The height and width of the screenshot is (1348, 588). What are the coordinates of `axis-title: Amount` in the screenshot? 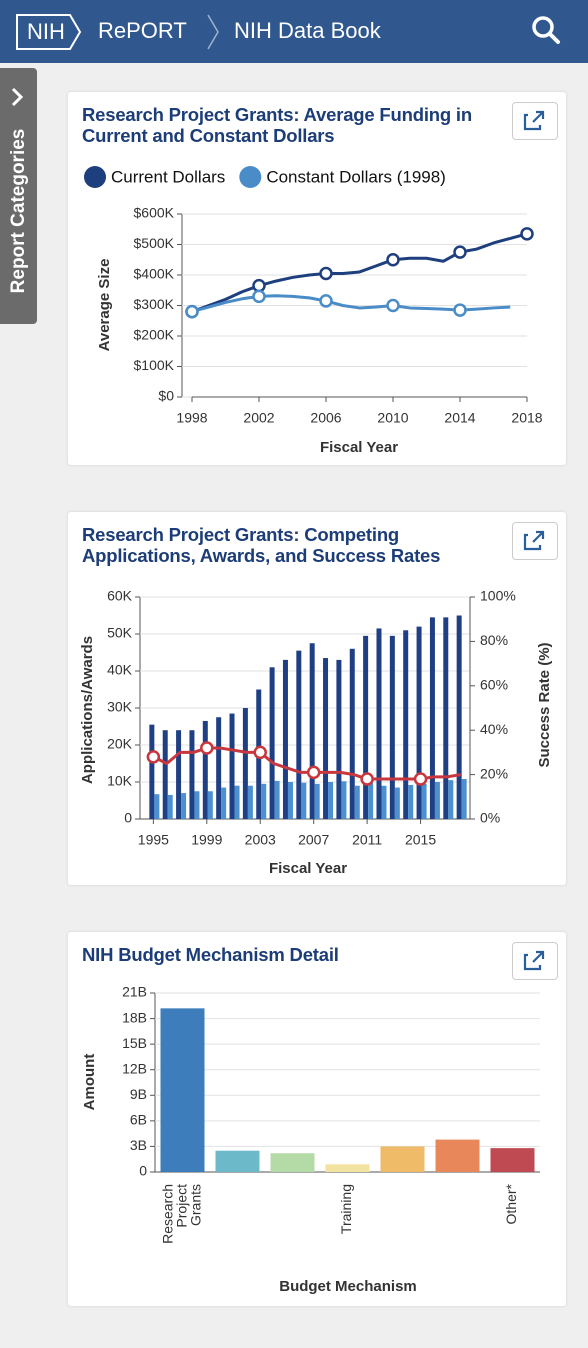 It's located at (89, 1082).